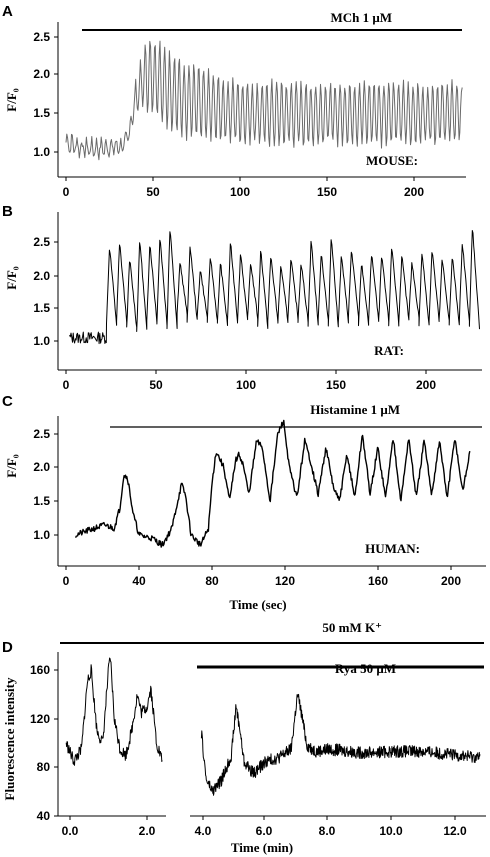 Image resolution: width=490 pixels, height=857 pixels. I want to click on panel-d-x-tick-label: 4.0, so click(203, 831).